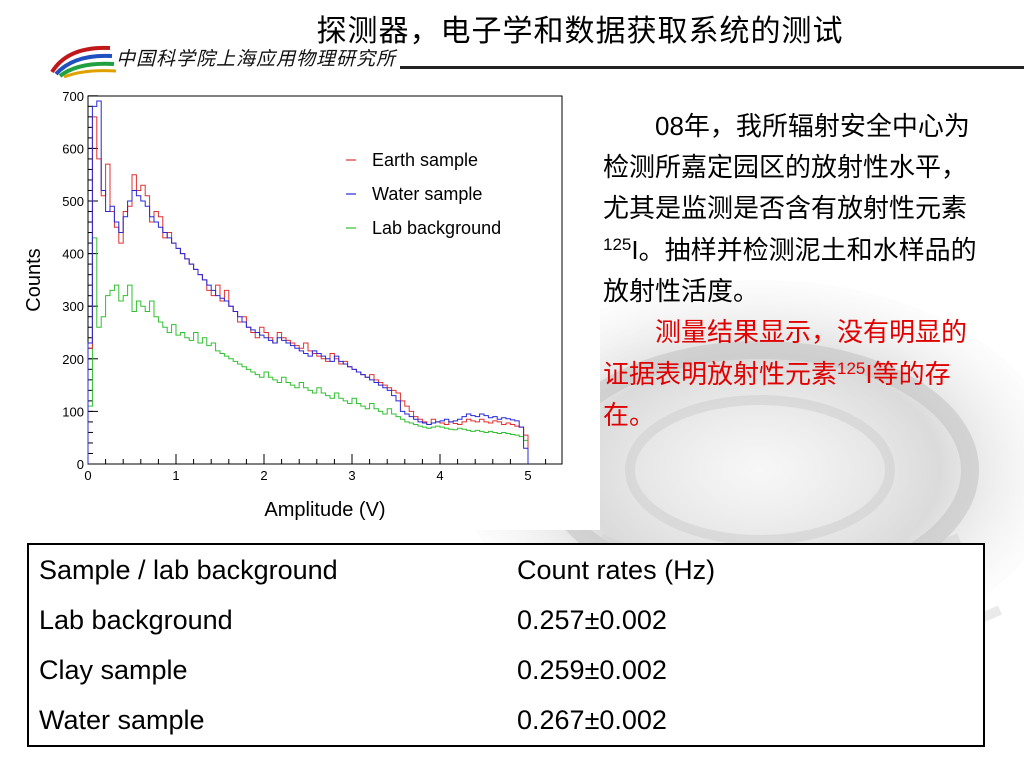 This screenshot has height=768, width=1024. What do you see at coordinates (175, 475) in the screenshot?
I see `x-tick-label: 1` at bounding box center [175, 475].